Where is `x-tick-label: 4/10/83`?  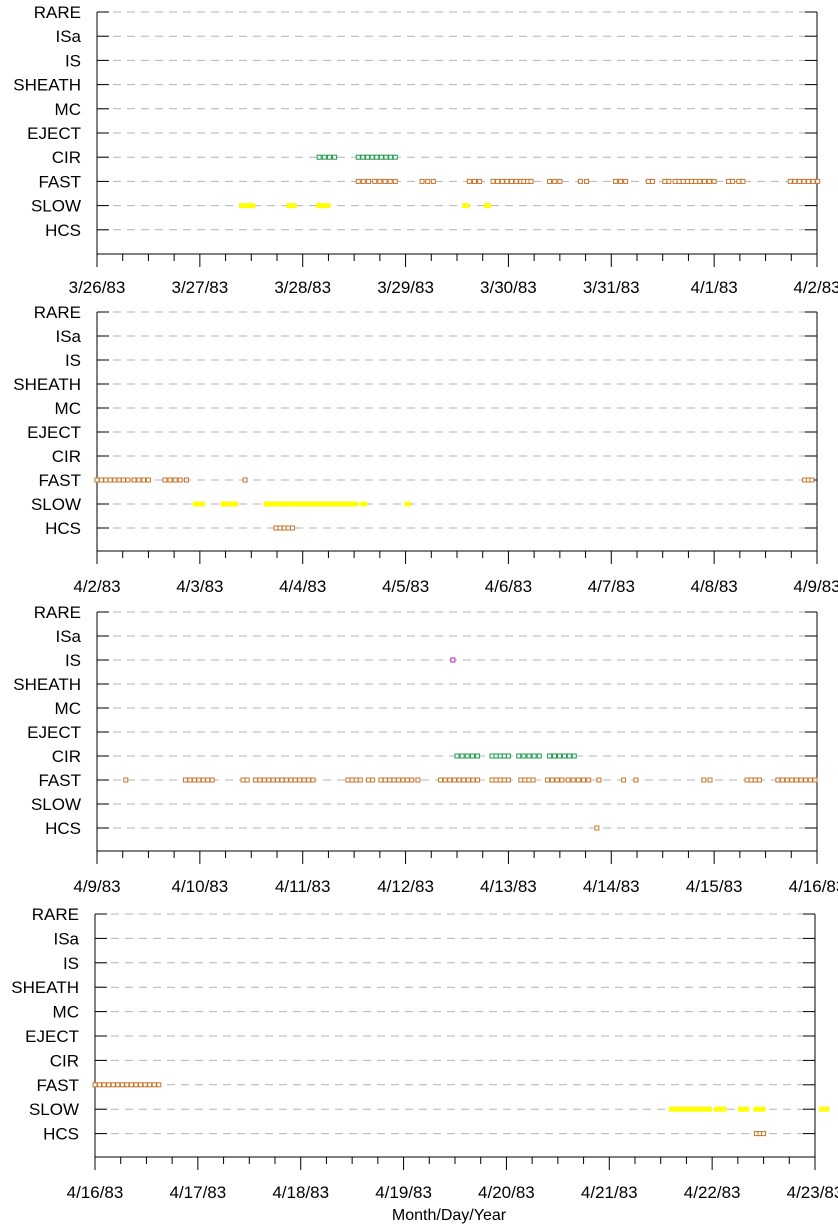 x-tick-label: 4/10/83 is located at coordinates (199, 886).